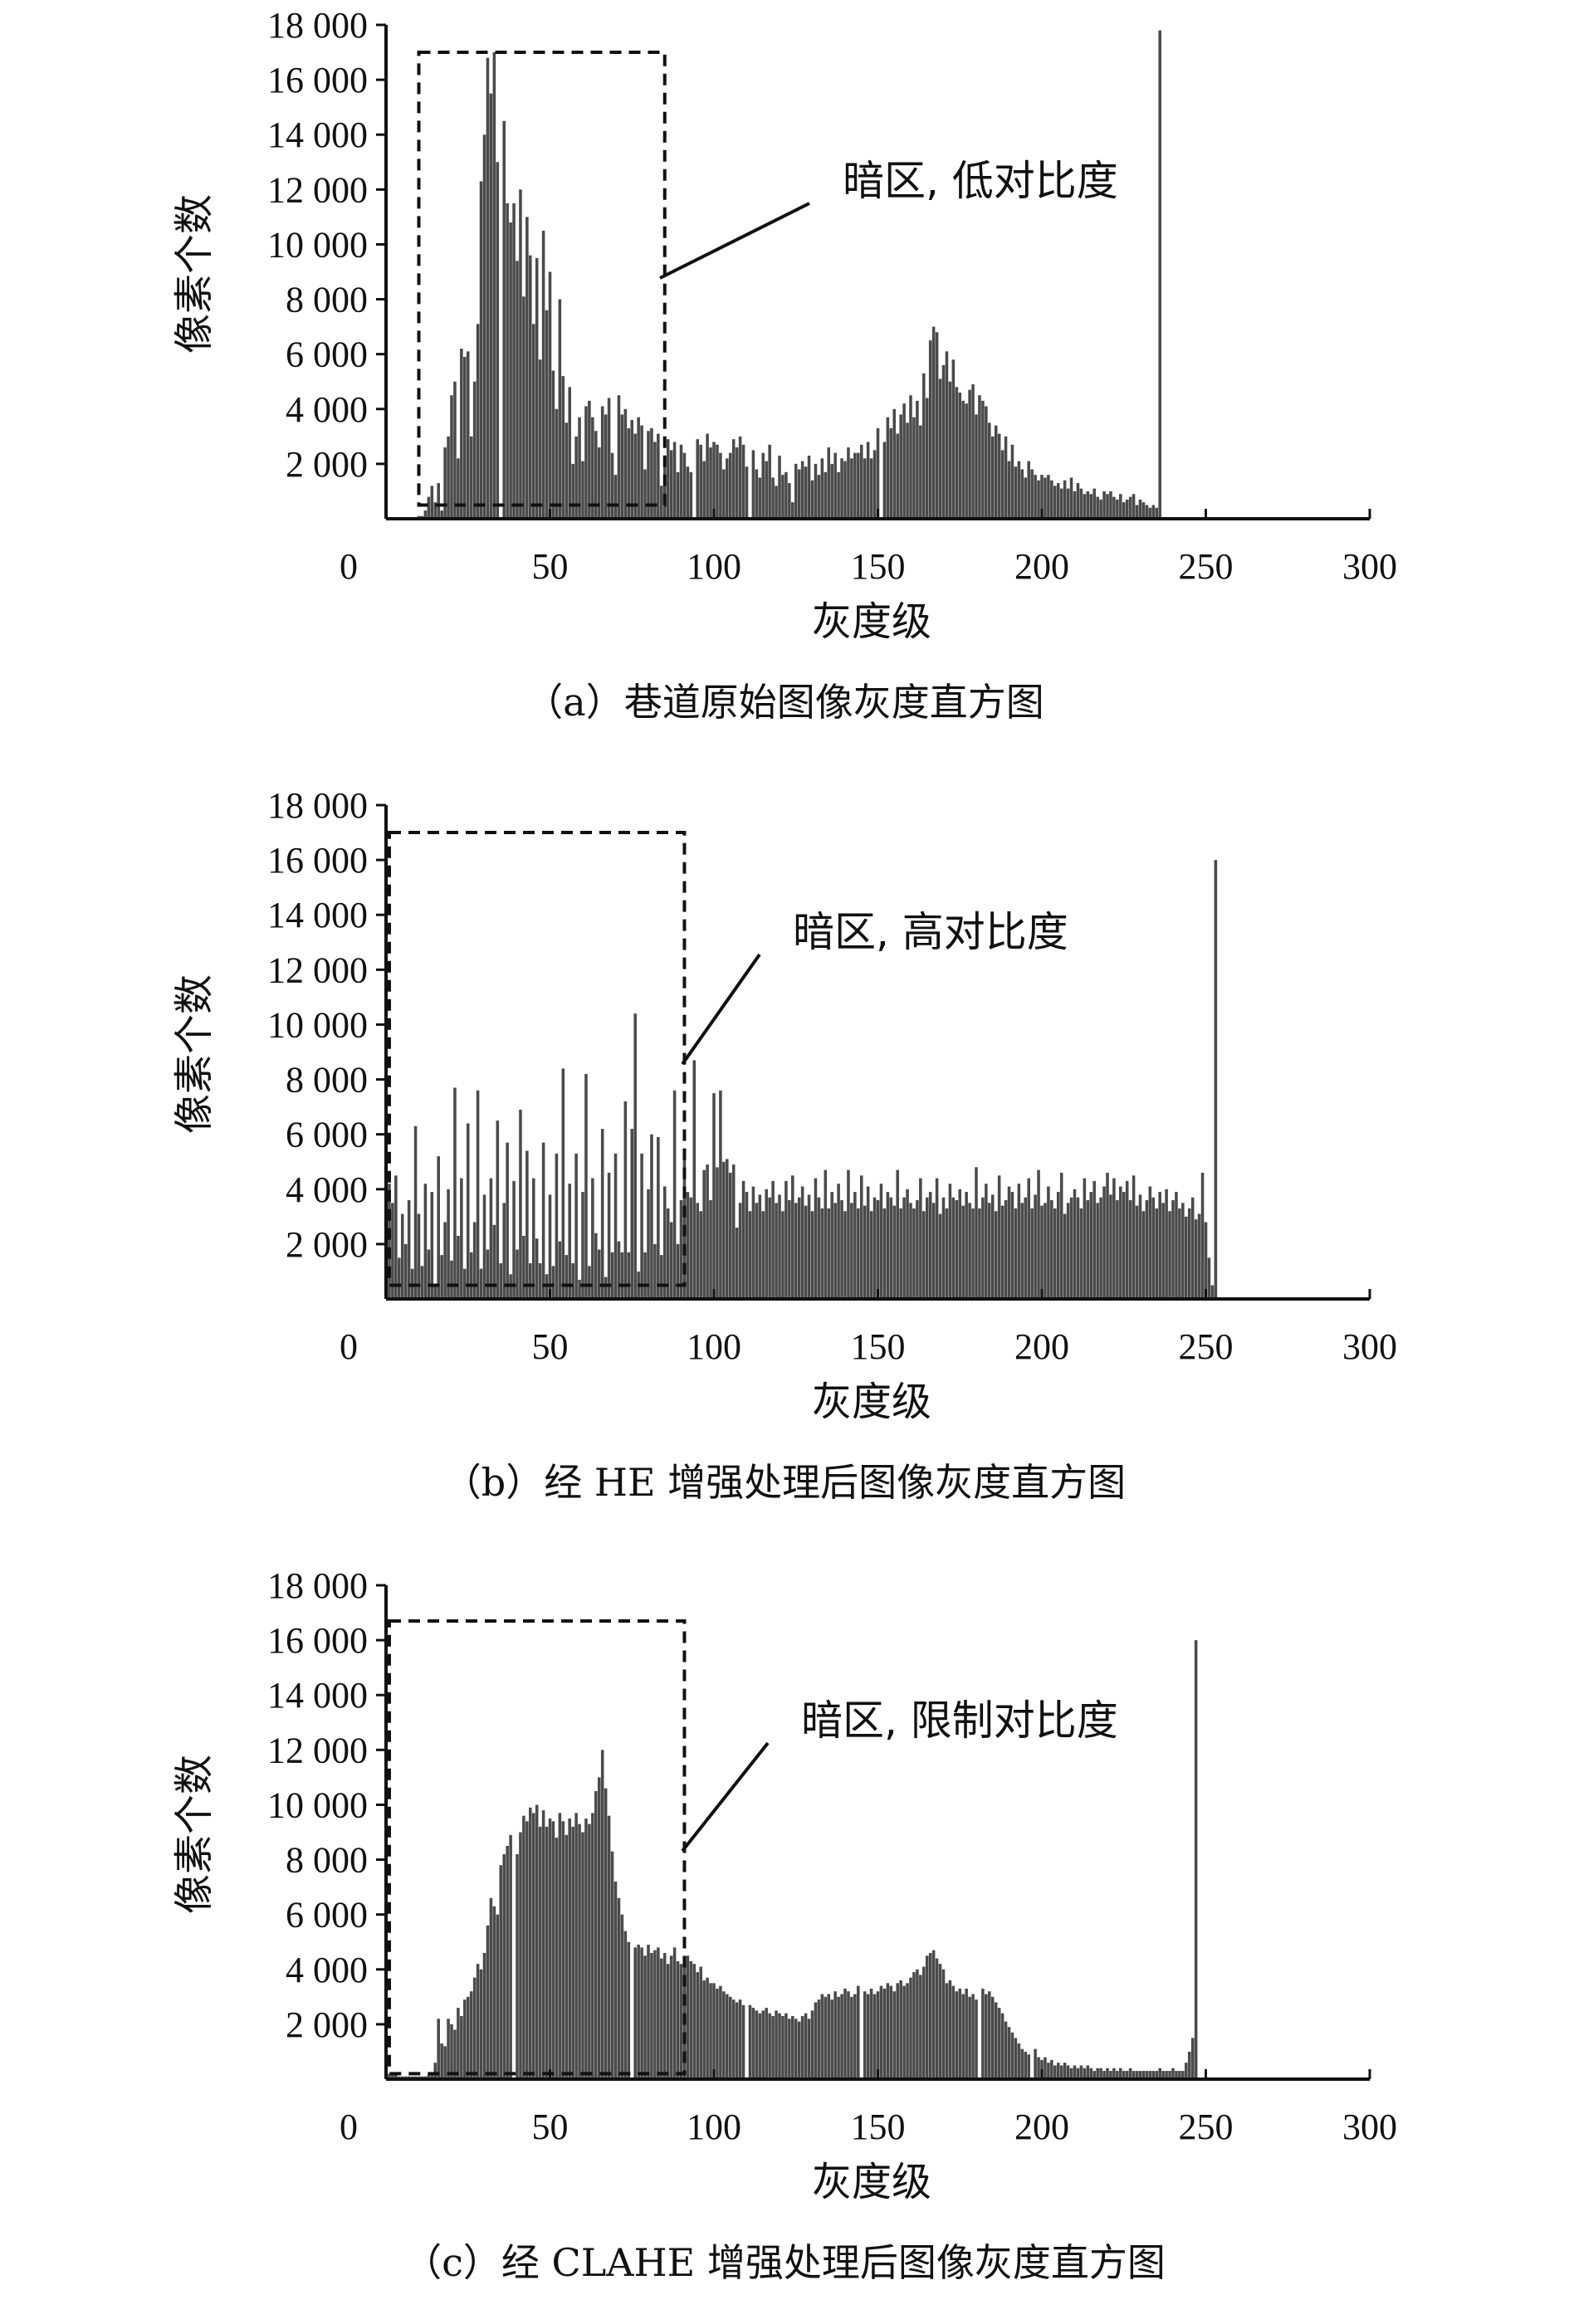 This screenshot has width=1569, height=2324. Describe the element at coordinates (349, 2127) in the screenshot. I see `x-tick-label-c: 0` at that location.